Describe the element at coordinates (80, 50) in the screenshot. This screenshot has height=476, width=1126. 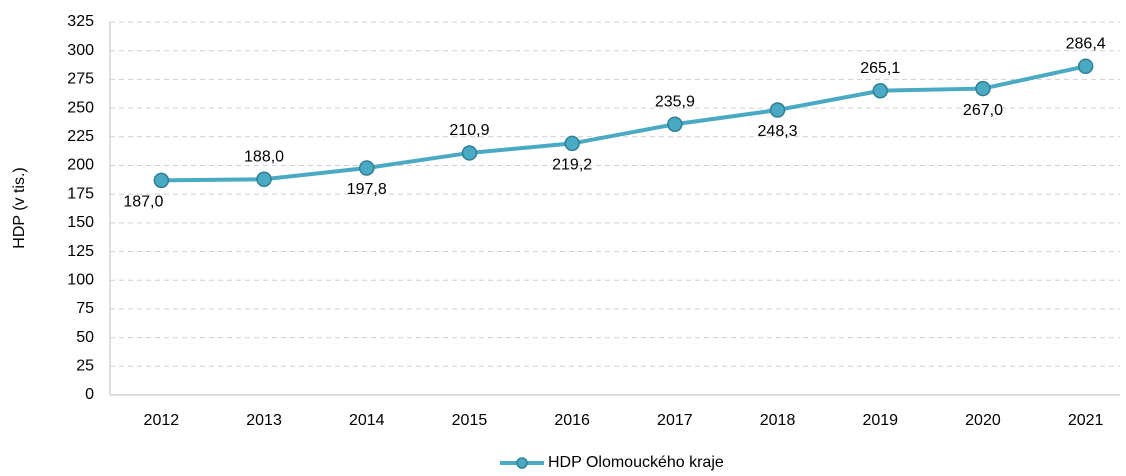
I see `y-tick-label: 300` at that location.